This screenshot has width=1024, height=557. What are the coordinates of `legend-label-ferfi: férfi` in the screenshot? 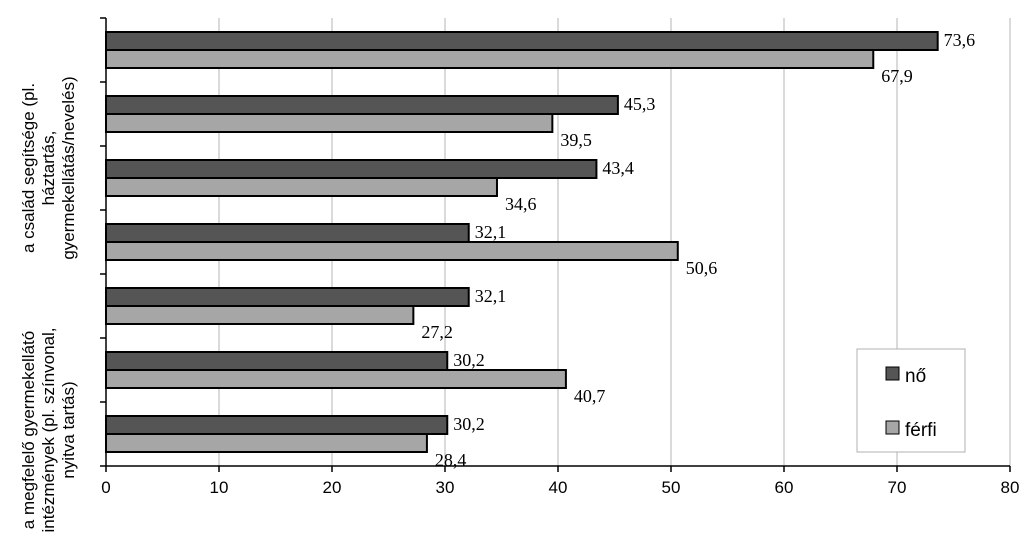 It's located at (921, 430).